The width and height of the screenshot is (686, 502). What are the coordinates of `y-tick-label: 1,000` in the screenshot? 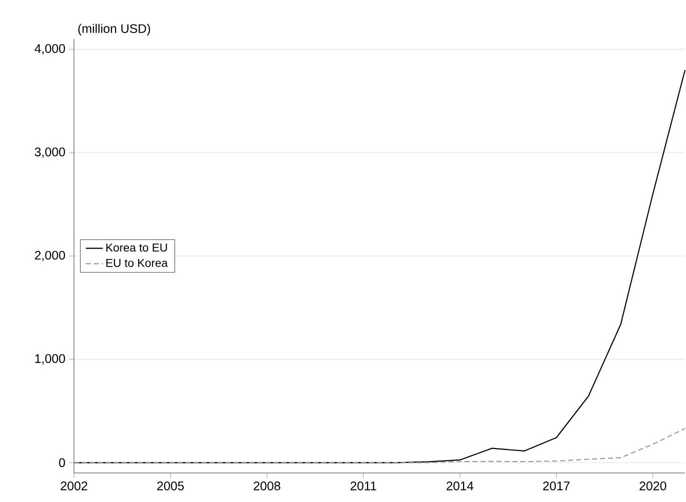 It's located at (50, 359).